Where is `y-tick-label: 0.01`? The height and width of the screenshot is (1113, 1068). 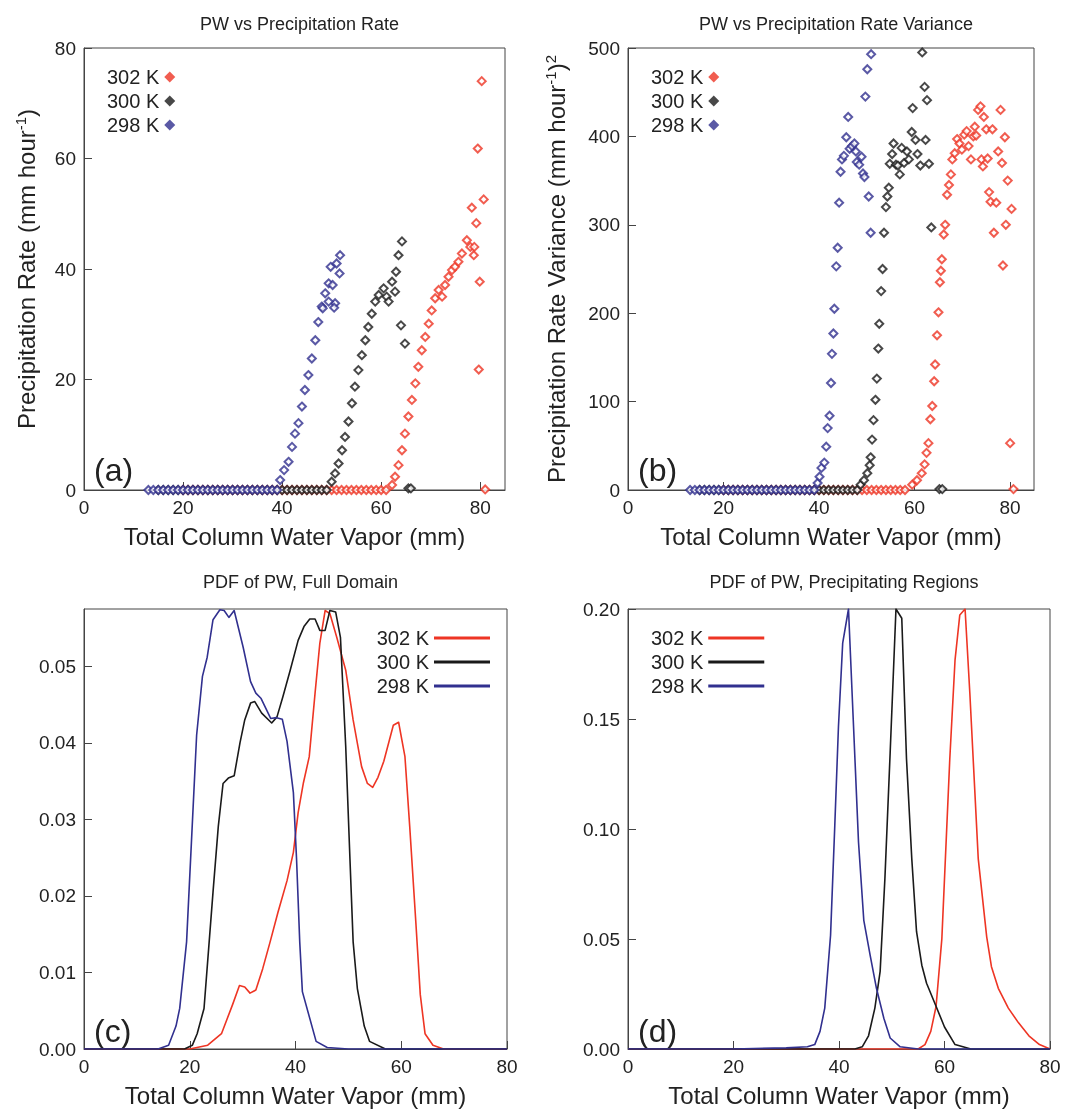 y-tick-label: 0.01 is located at coordinates (57, 972).